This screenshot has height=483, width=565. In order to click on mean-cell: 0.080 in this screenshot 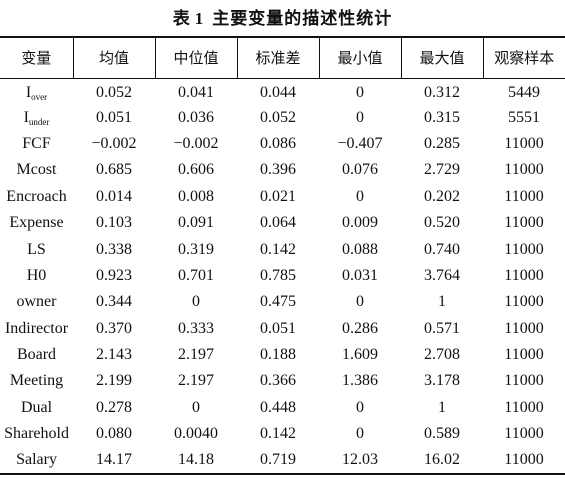, I will do `click(114, 434)`.